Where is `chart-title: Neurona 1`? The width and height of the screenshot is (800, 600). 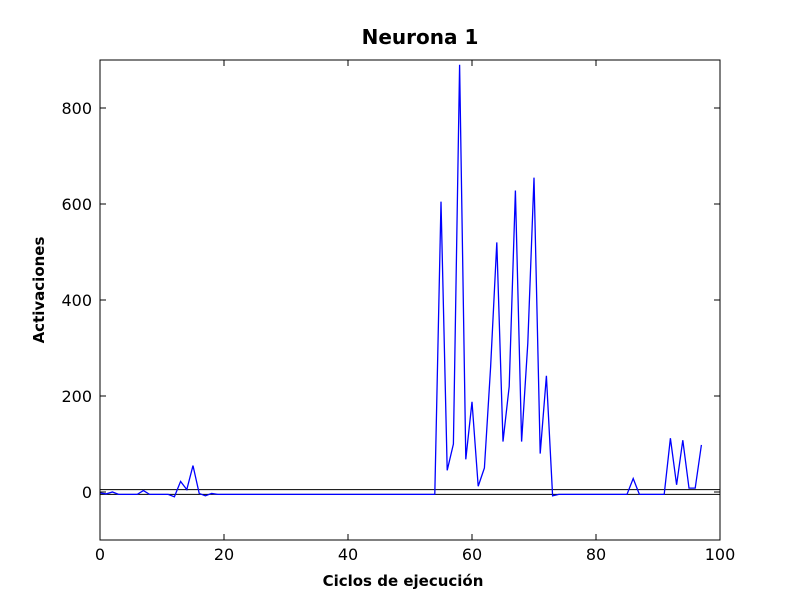 chart-title: Neurona 1 is located at coordinates (420, 37).